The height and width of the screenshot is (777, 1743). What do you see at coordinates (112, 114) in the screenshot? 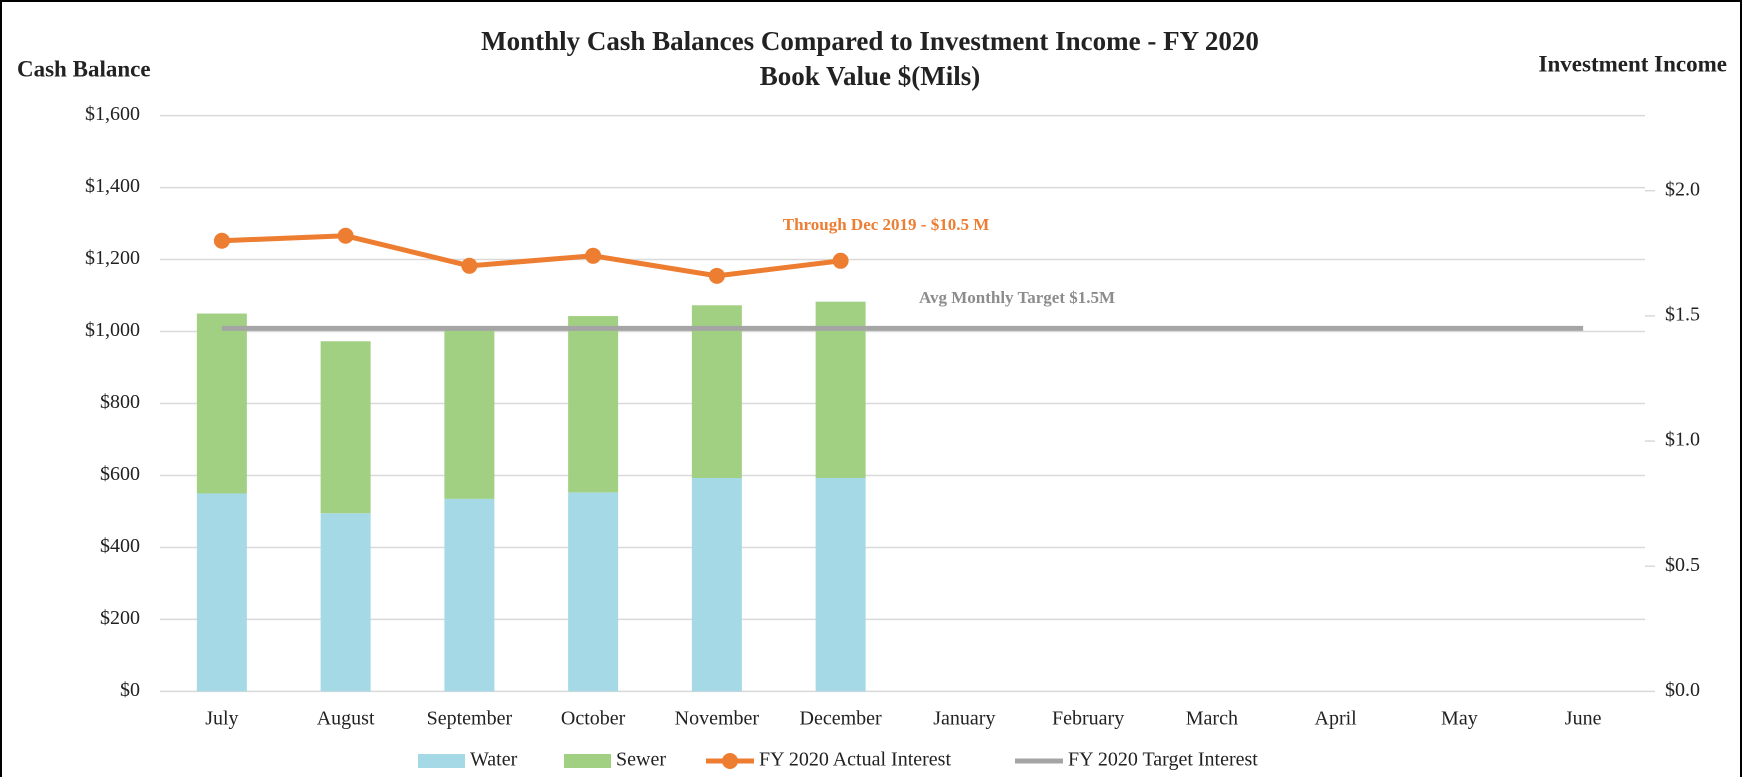
I see `y-tick-label: $1,600` at bounding box center [112, 114].